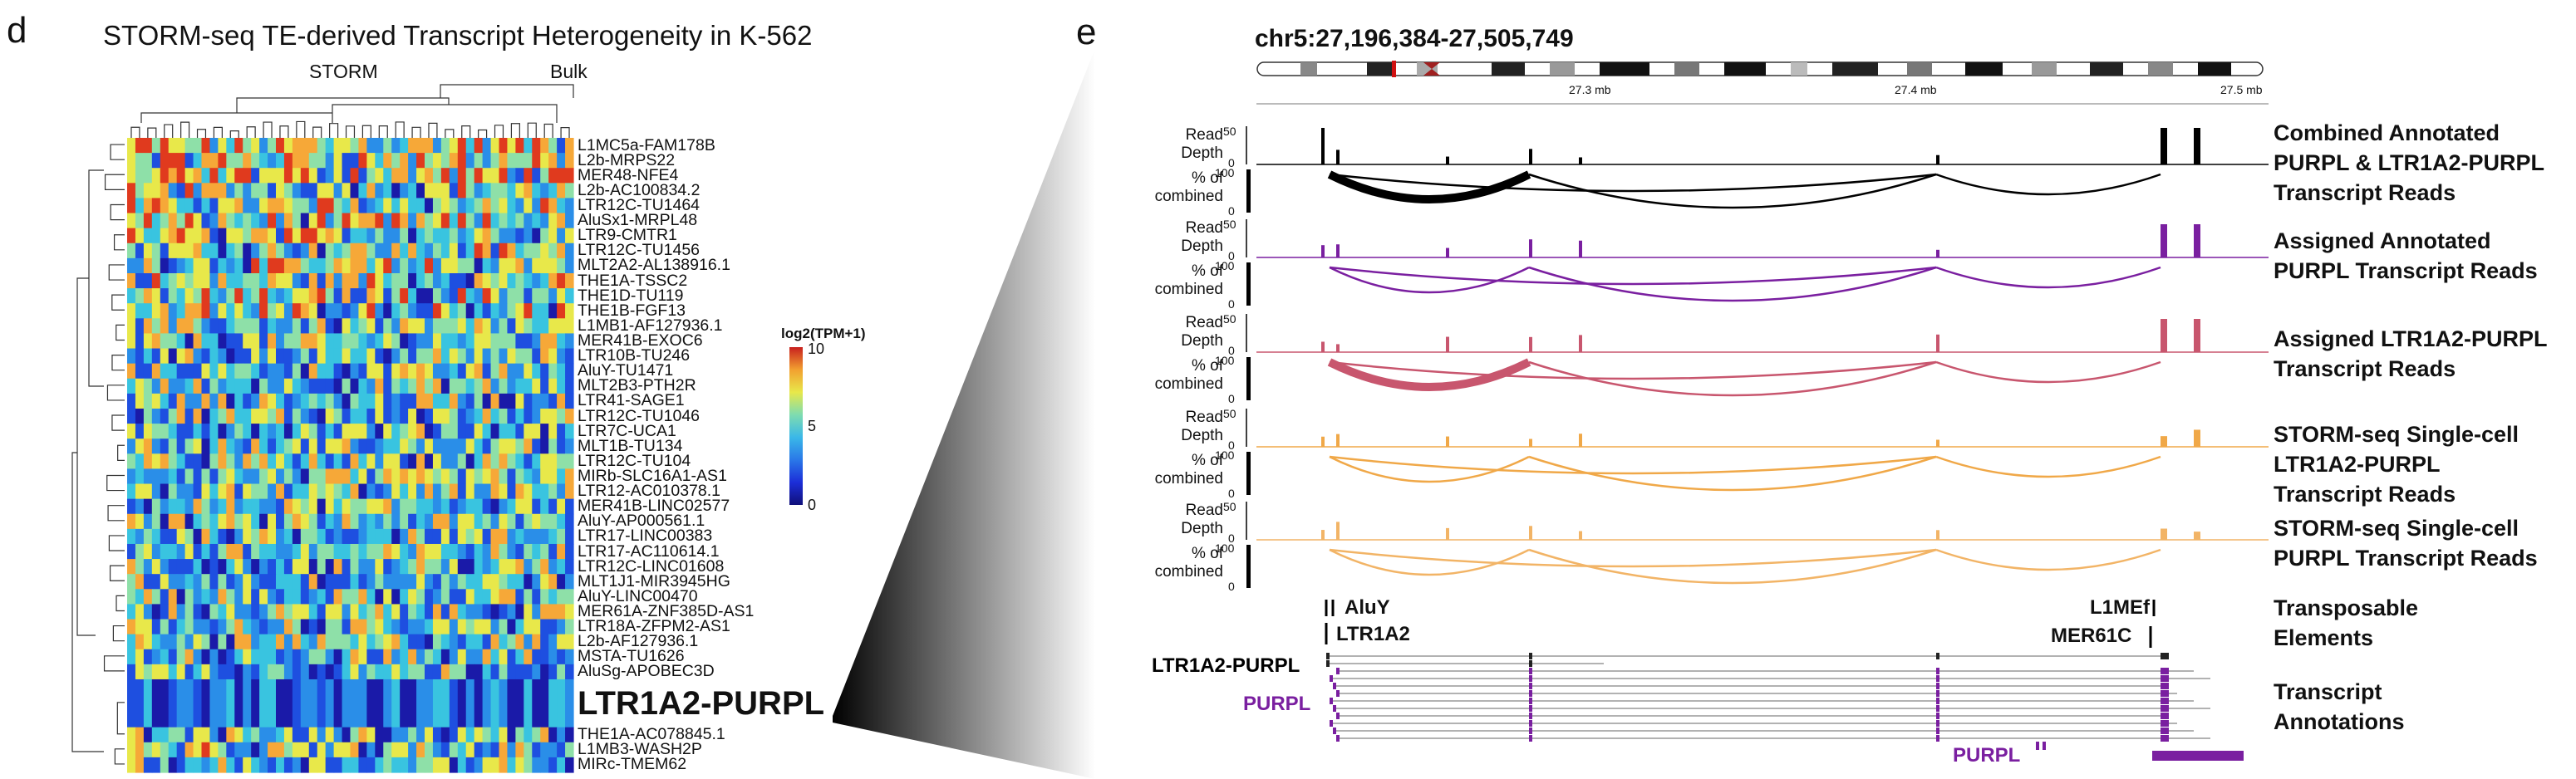 The height and width of the screenshot is (779, 2576). I want to click on heatmap-row-label: MER61A-ZNF385D-AS1, so click(666, 611).